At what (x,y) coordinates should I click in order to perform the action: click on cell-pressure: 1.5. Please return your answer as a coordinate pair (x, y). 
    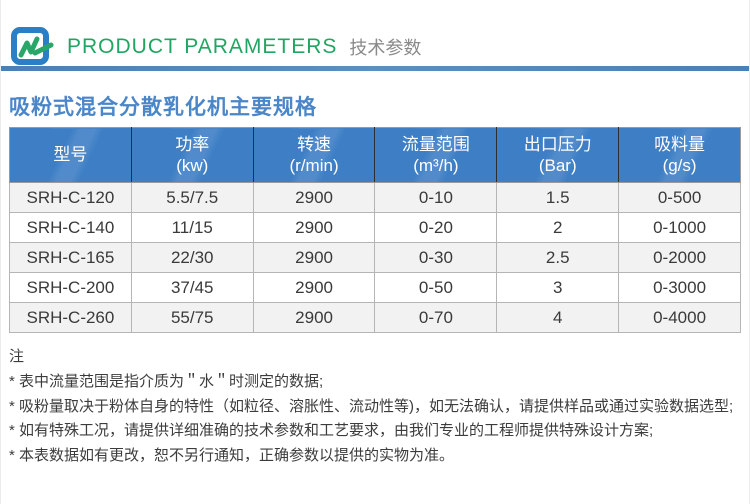
    Looking at the image, I should click on (558, 197).